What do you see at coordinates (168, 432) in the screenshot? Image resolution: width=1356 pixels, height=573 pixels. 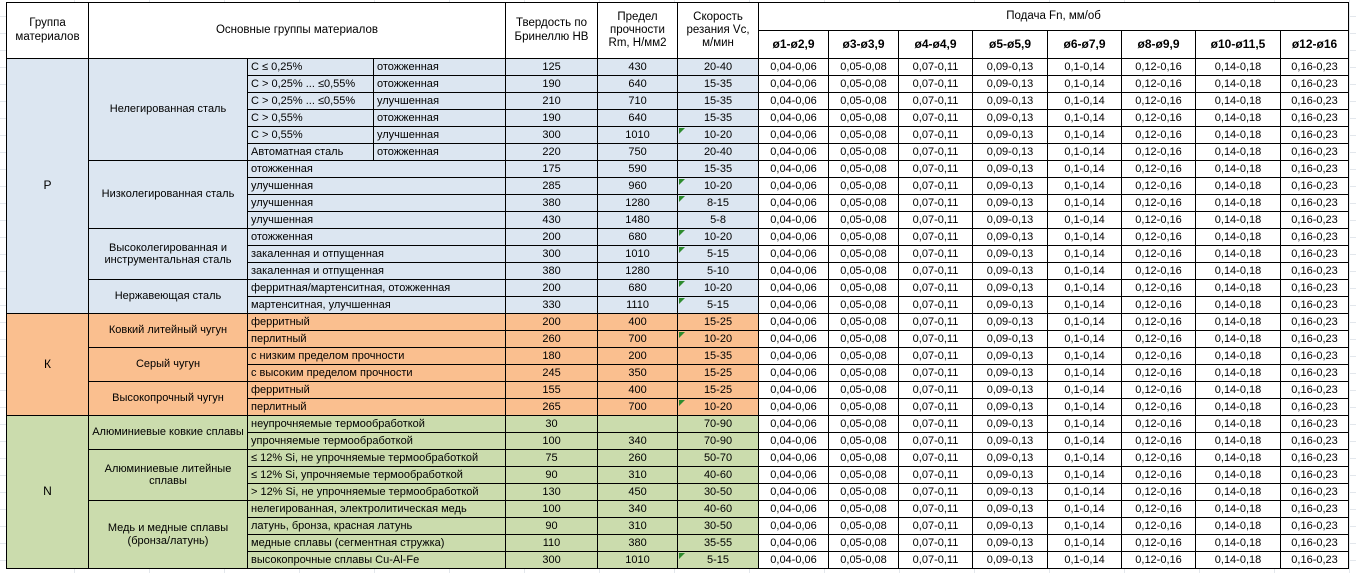 I see `subgroup-cell: Алюминиевые ковкие сплавы` at bounding box center [168, 432].